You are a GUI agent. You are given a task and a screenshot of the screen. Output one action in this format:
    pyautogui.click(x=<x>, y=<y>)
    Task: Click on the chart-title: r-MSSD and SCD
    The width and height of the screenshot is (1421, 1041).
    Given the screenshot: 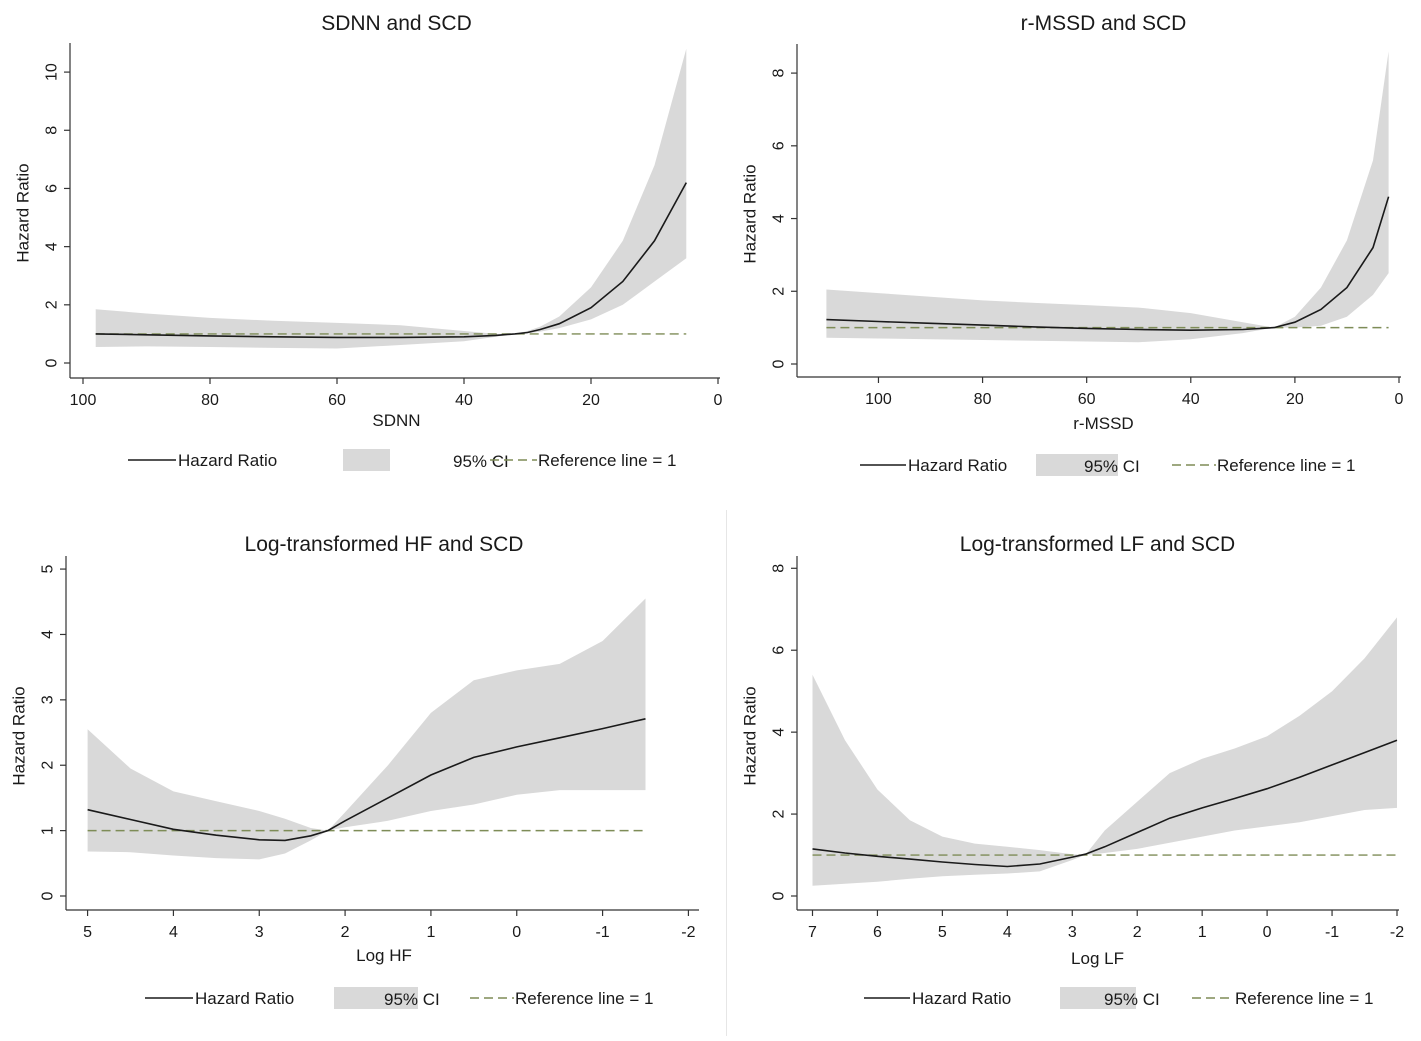 What is the action you would take?
    pyautogui.click(x=1104, y=23)
    